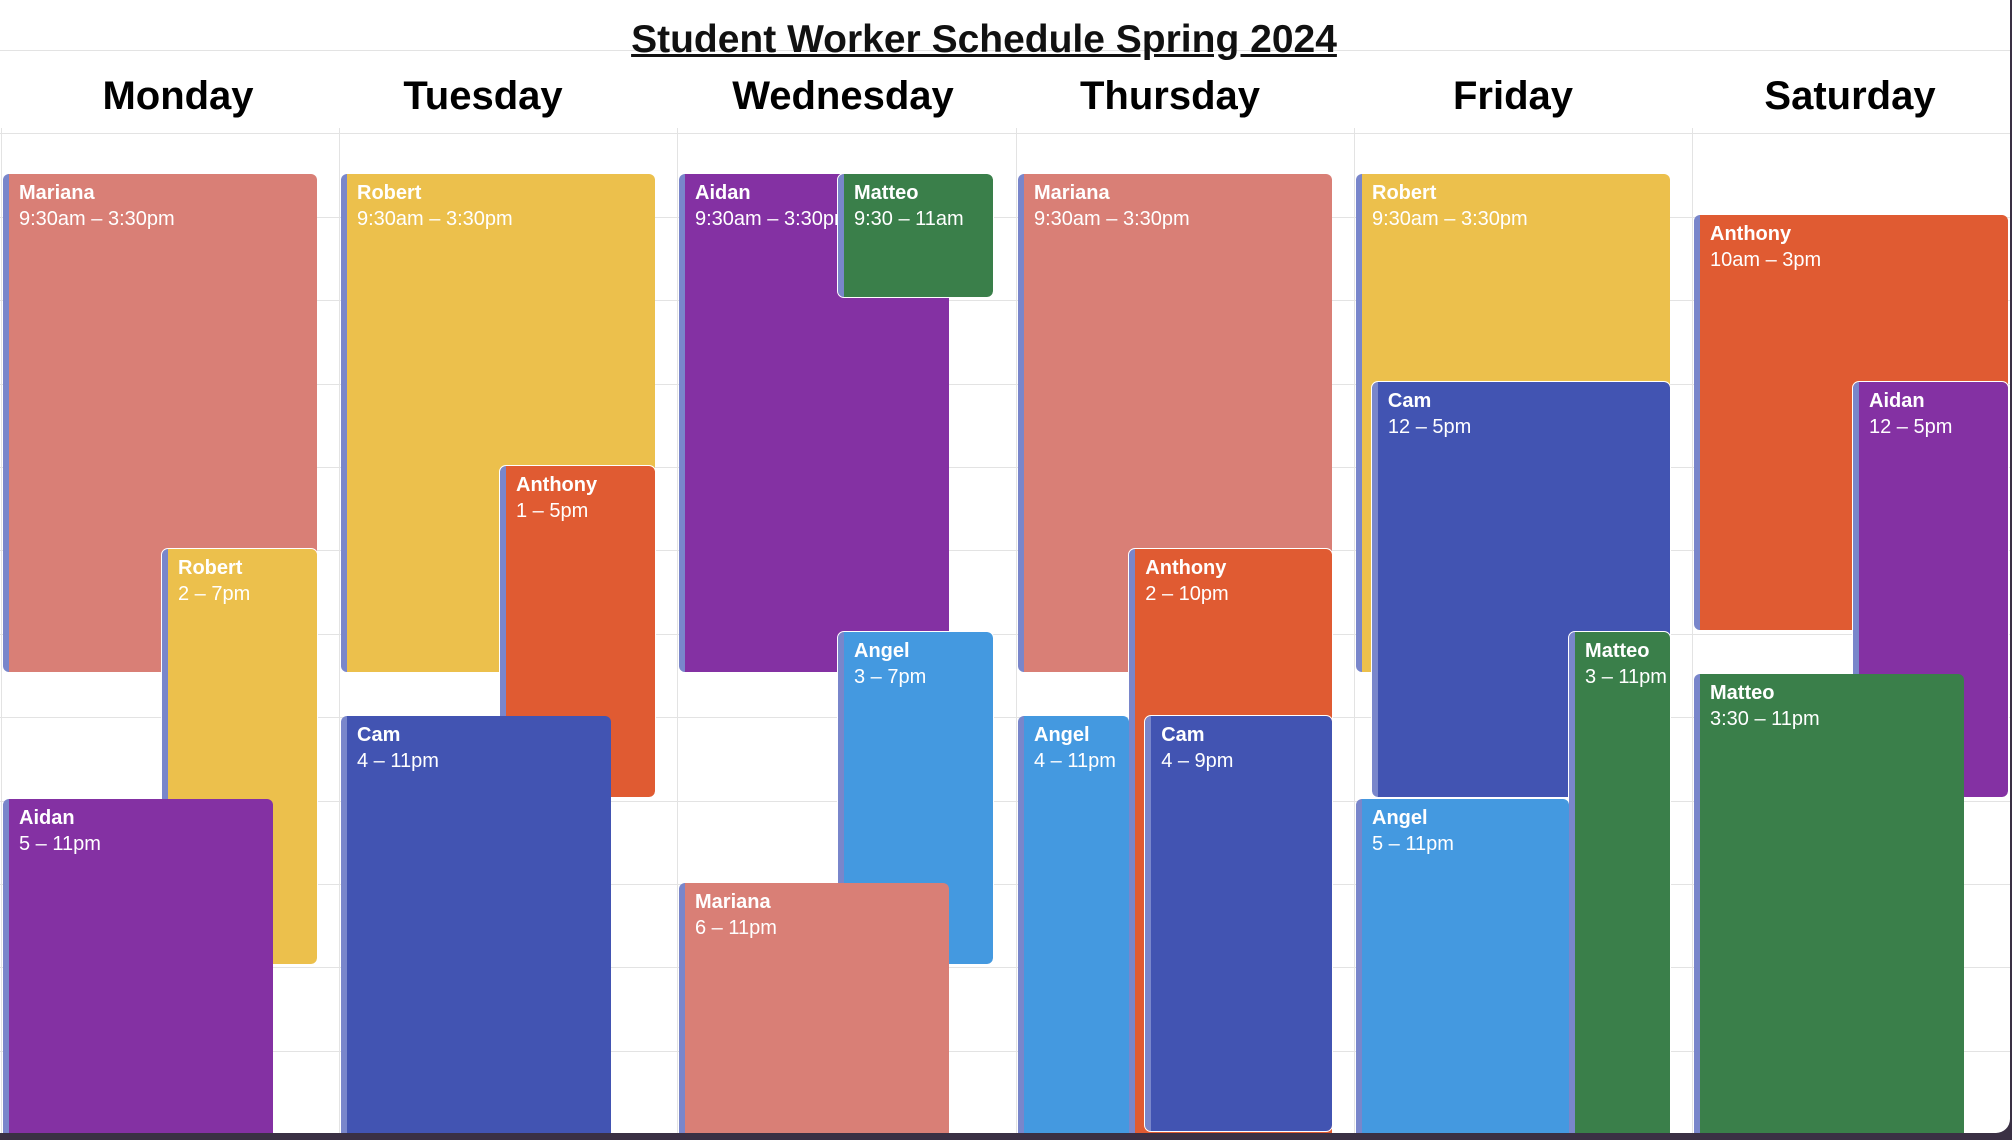 The image size is (2012, 1140). Describe the element at coordinates (736, 927) in the screenshot. I see `event-time: 6 – 11pm` at that location.